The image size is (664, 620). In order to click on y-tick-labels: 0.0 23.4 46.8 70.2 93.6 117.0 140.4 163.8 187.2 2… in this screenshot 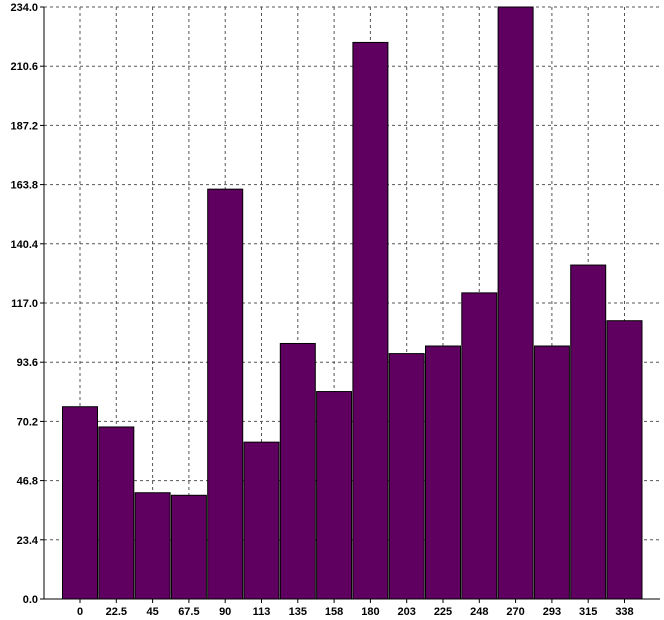, I will do `click(24, 304)`.